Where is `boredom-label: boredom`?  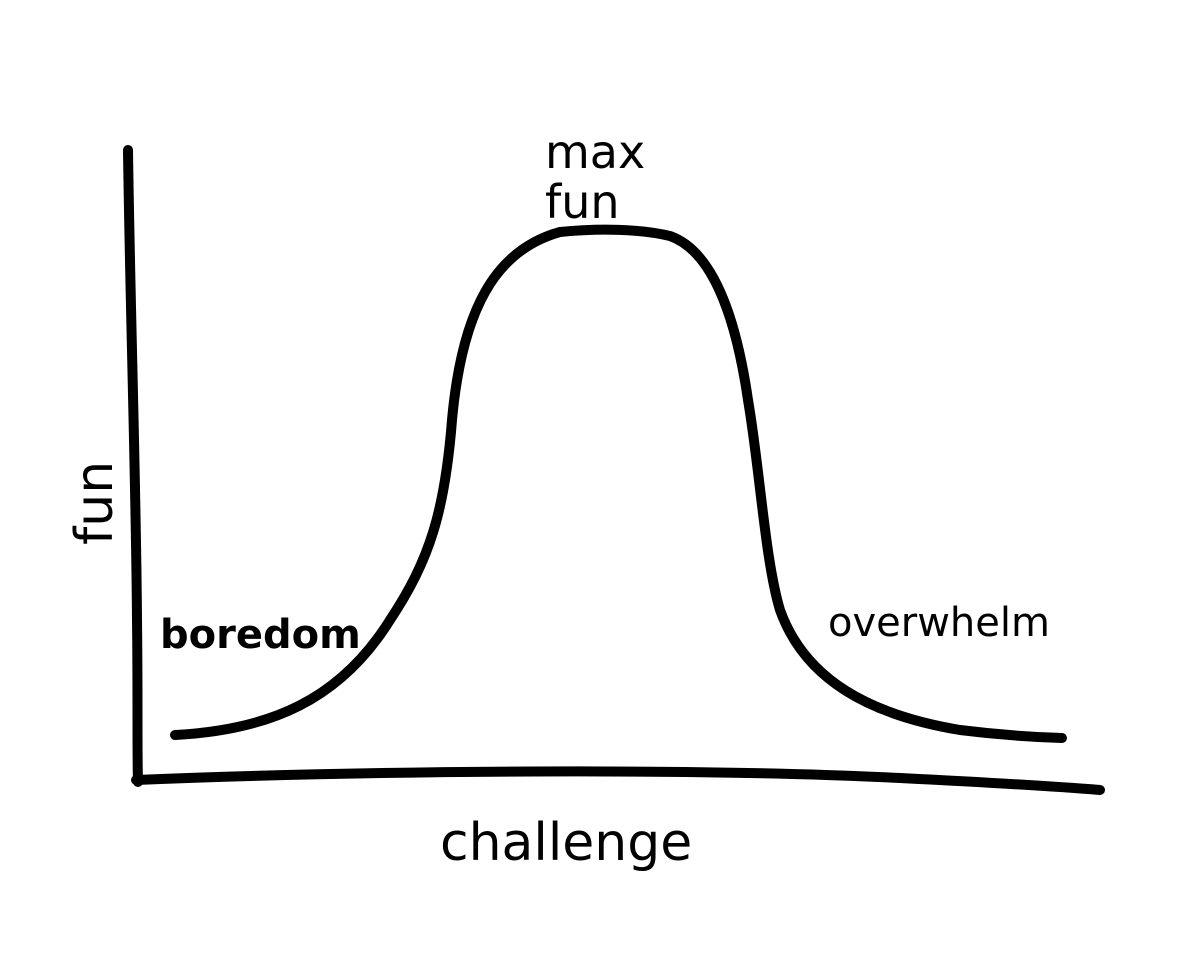 boredom-label: boredom is located at coordinates (260, 635).